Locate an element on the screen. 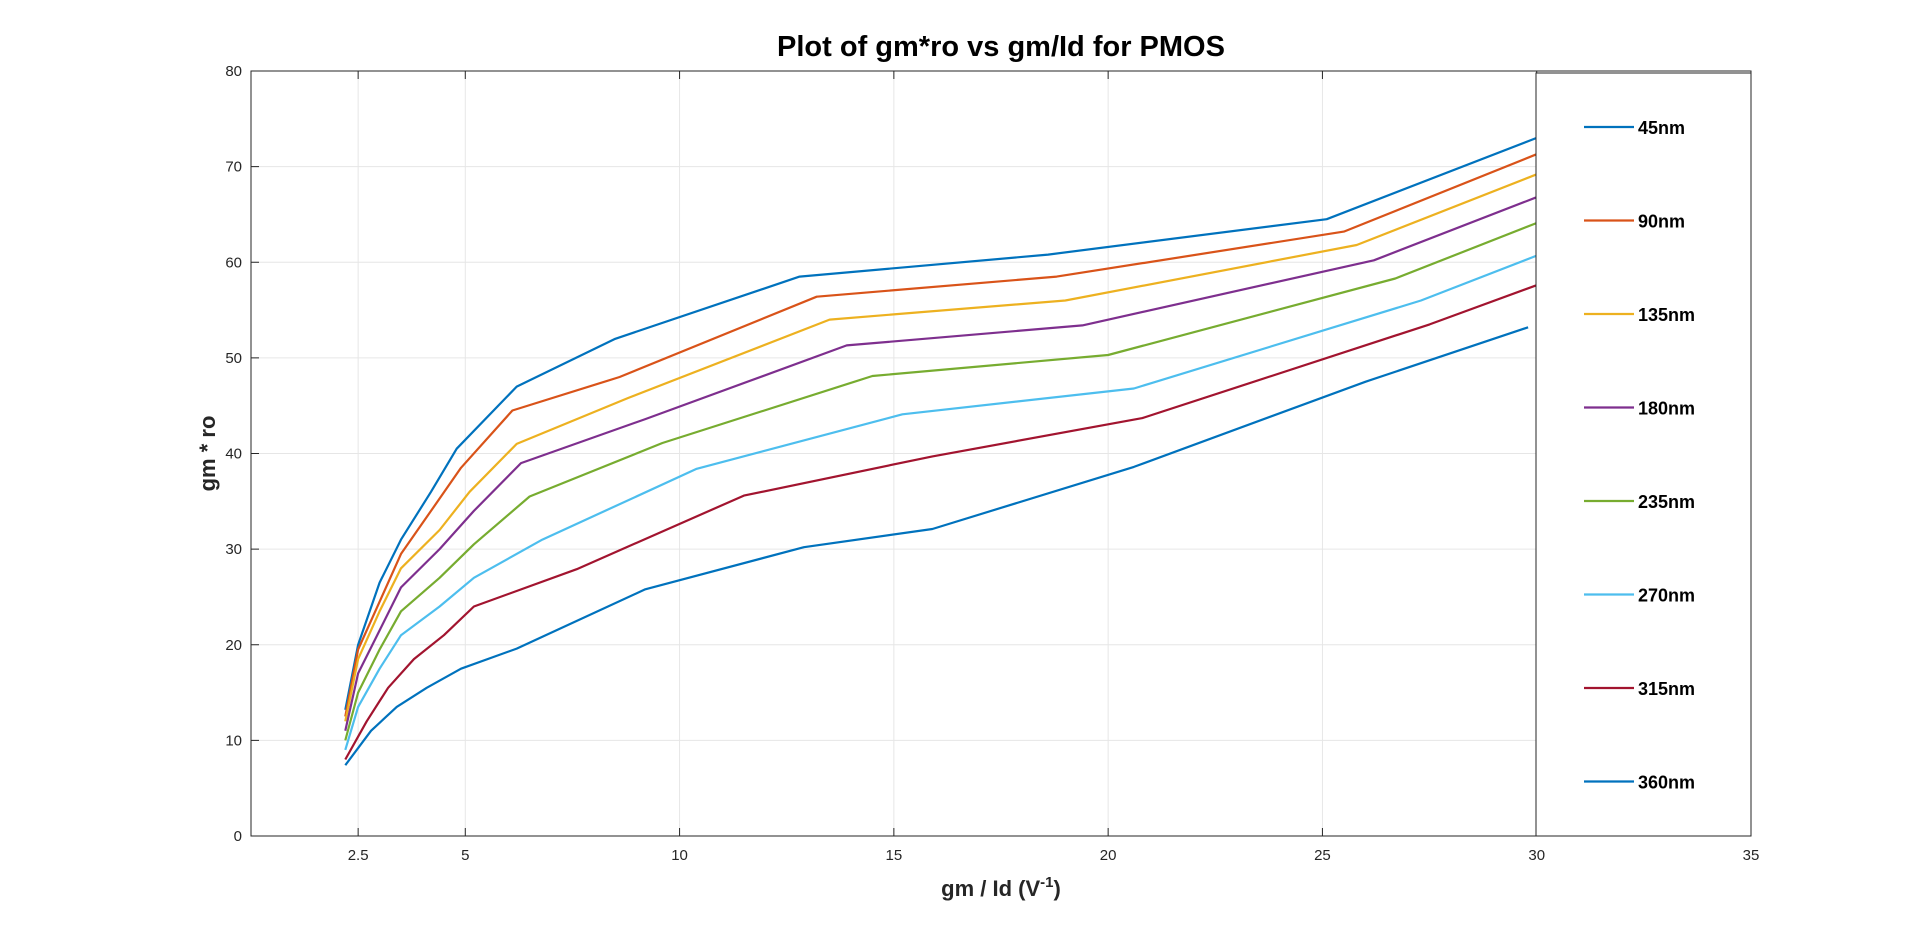  x-tick-label: 30 is located at coordinates (1536, 855).